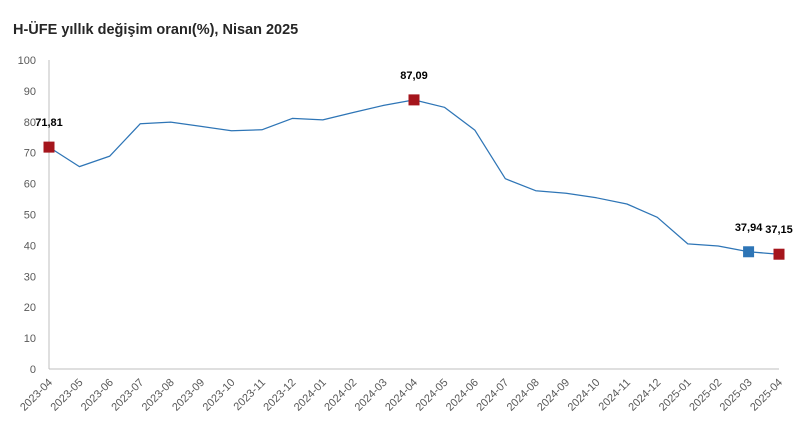 The width and height of the screenshot is (806, 434). I want to click on y-tick-label: 60, so click(30, 185).